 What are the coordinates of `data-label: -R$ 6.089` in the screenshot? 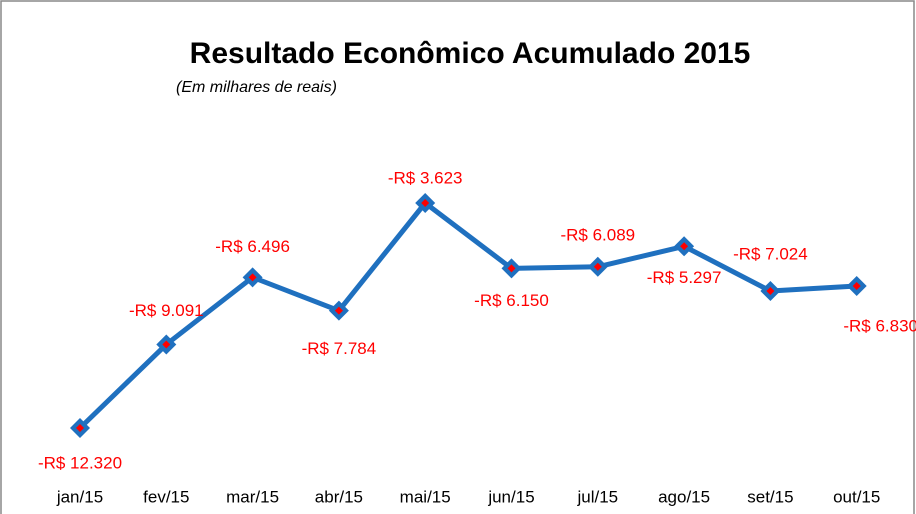 It's located at (597, 234).